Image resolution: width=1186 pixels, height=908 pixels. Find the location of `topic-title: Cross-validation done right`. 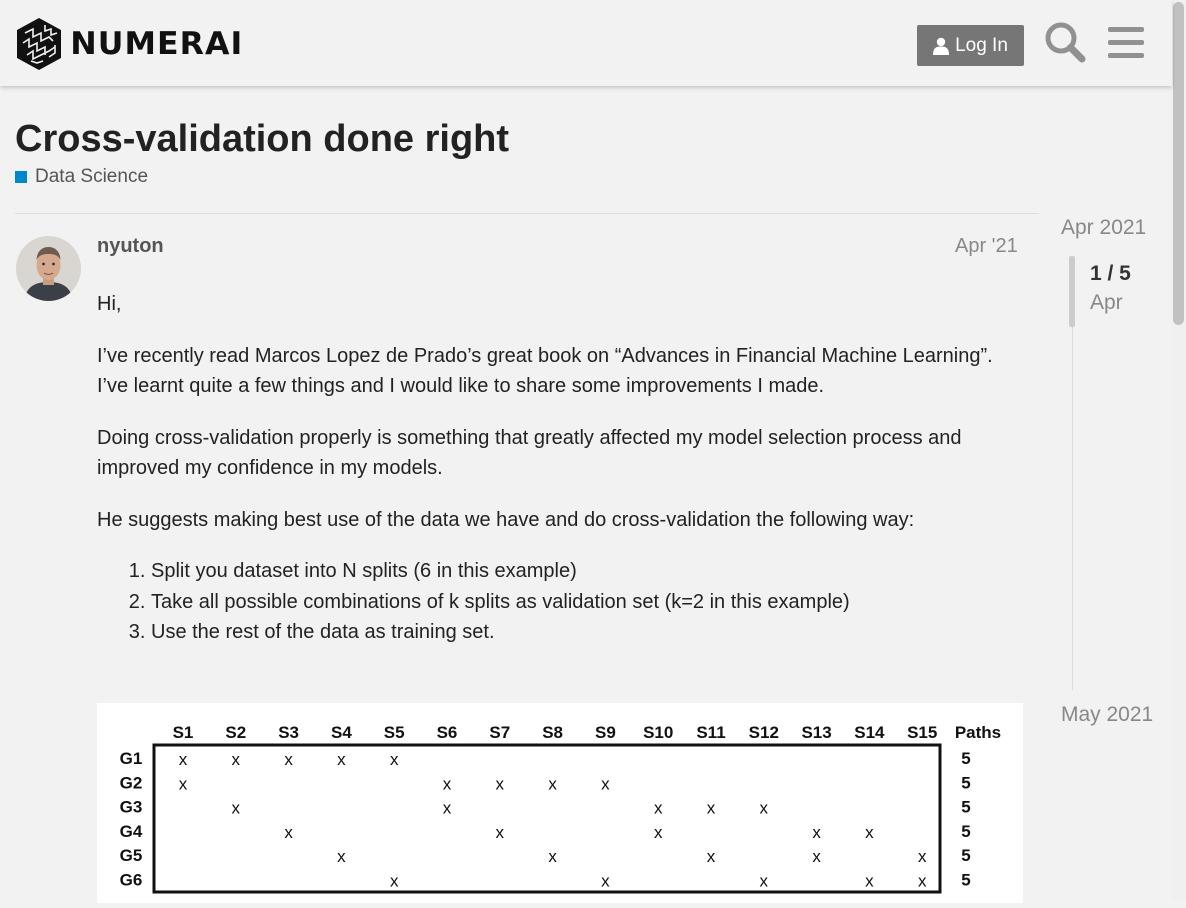

topic-title: Cross-validation done right is located at coordinates (262, 139).